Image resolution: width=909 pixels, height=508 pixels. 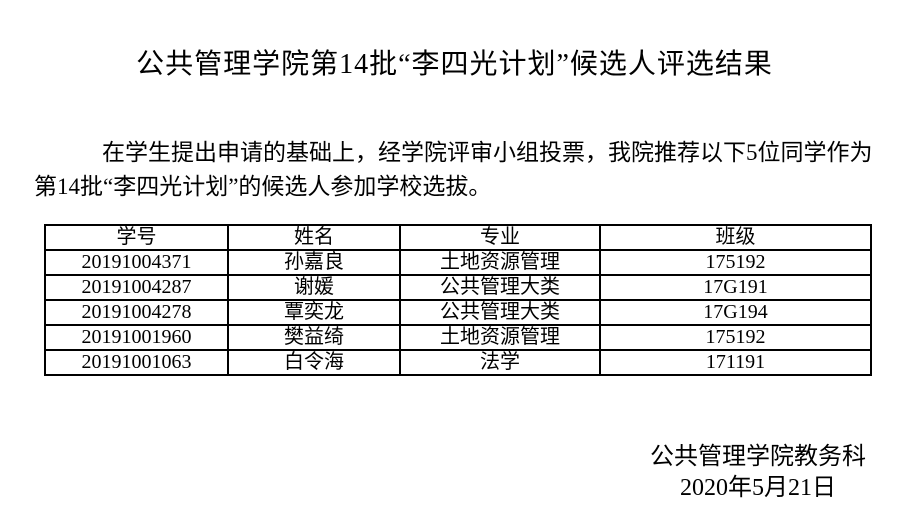 I want to click on cell-name: 樊益绮, so click(x=314, y=337).